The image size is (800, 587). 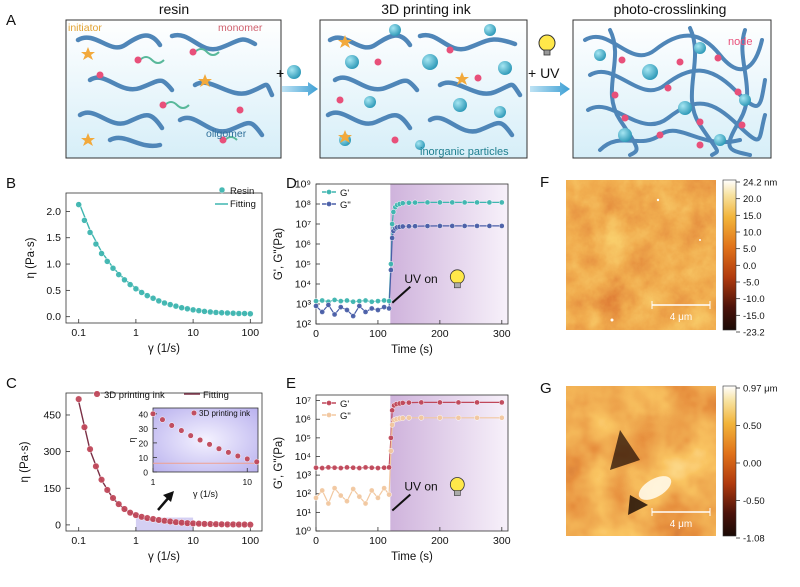 What do you see at coordinates (420, 487) in the screenshot?
I see `uv-on-annotation: UV on` at bounding box center [420, 487].